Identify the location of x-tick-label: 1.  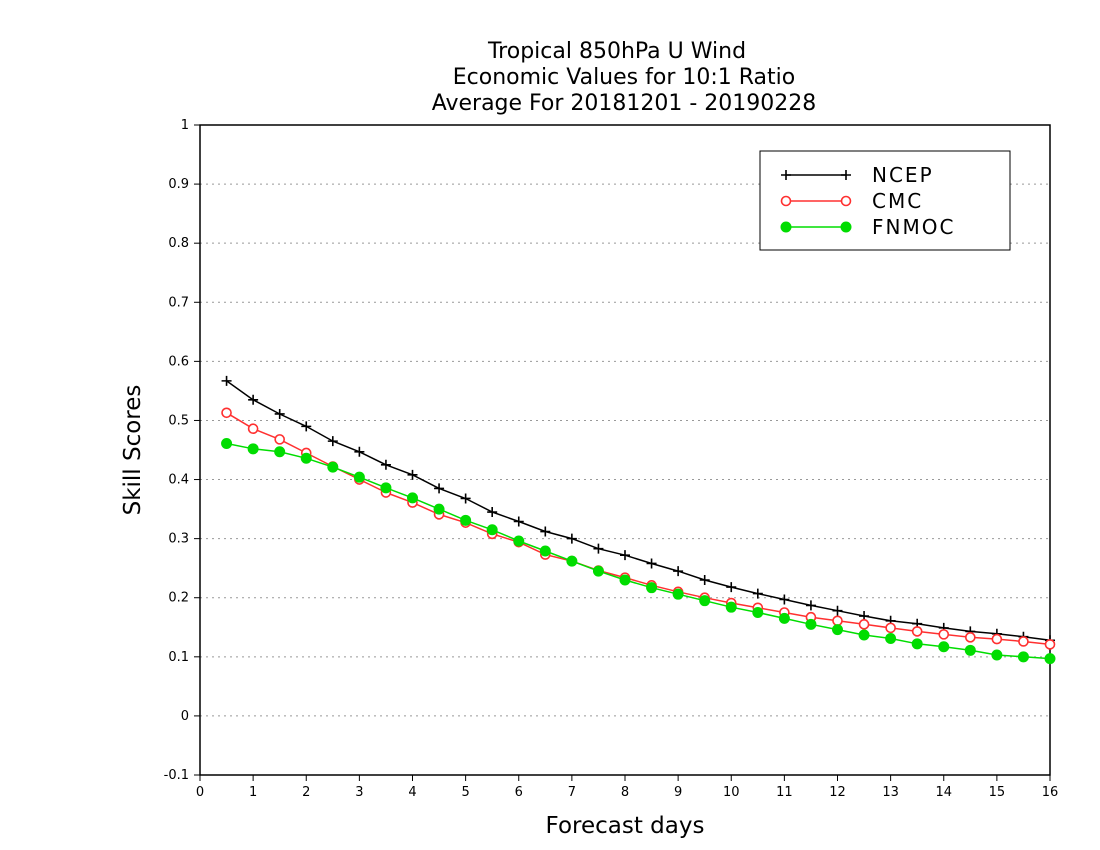
(253, 792).